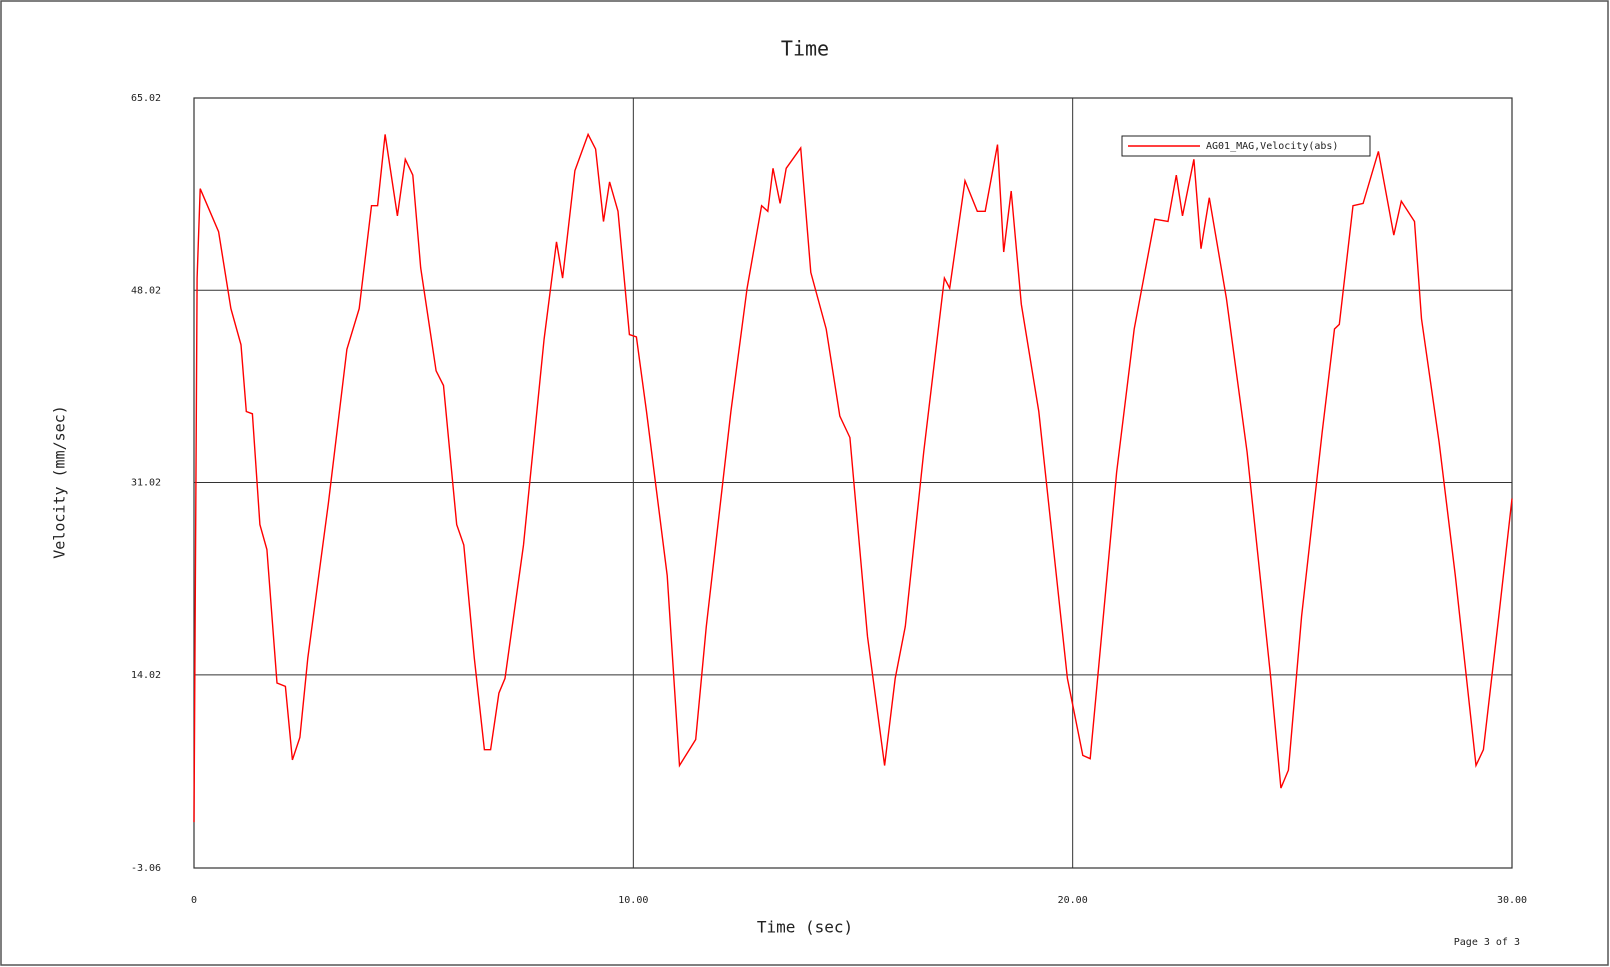 This screenshot has width=1610, height=967. Describe the element at coordinates (1487, 942) in the screenshot. I see `page-footer: Page 3 of 3` at that location.